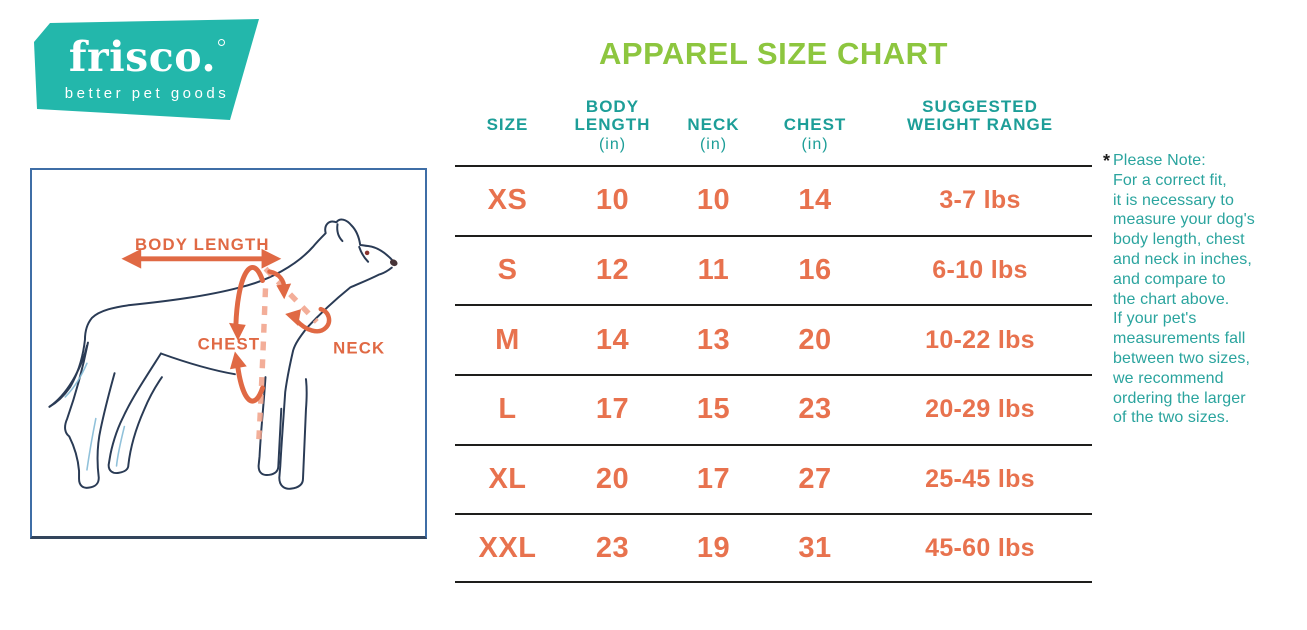 The height and width of the screenshot is (630, 1307). What do you see at coordinates (713, 479) in the screenshot?
I see `cell-neck: 17` at bounding box center [713, 479].